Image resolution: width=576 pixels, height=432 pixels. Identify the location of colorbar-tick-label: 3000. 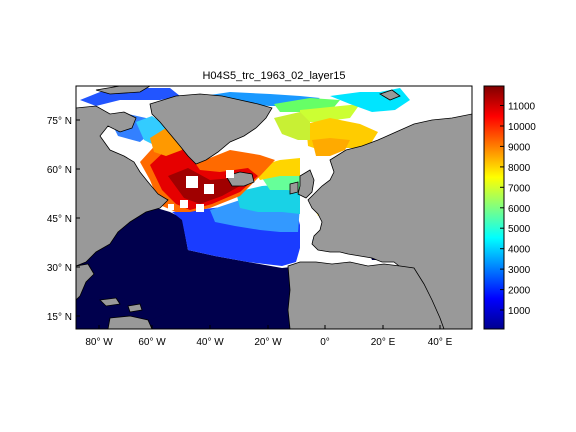
(519, 270).